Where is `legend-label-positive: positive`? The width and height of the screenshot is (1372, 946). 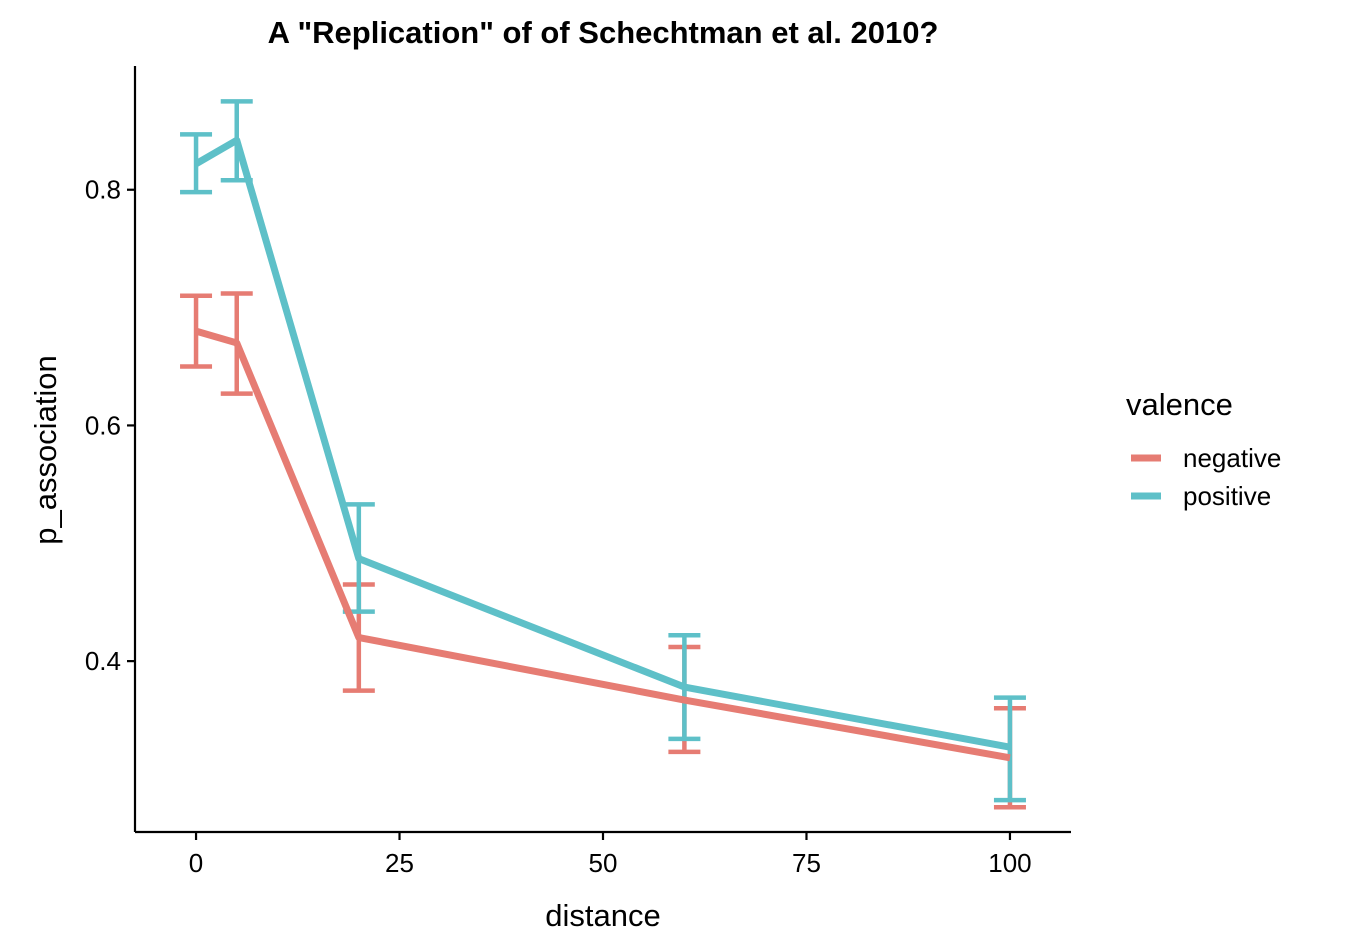 legend-label-positive: positive is located at coordinates (1227, 496).